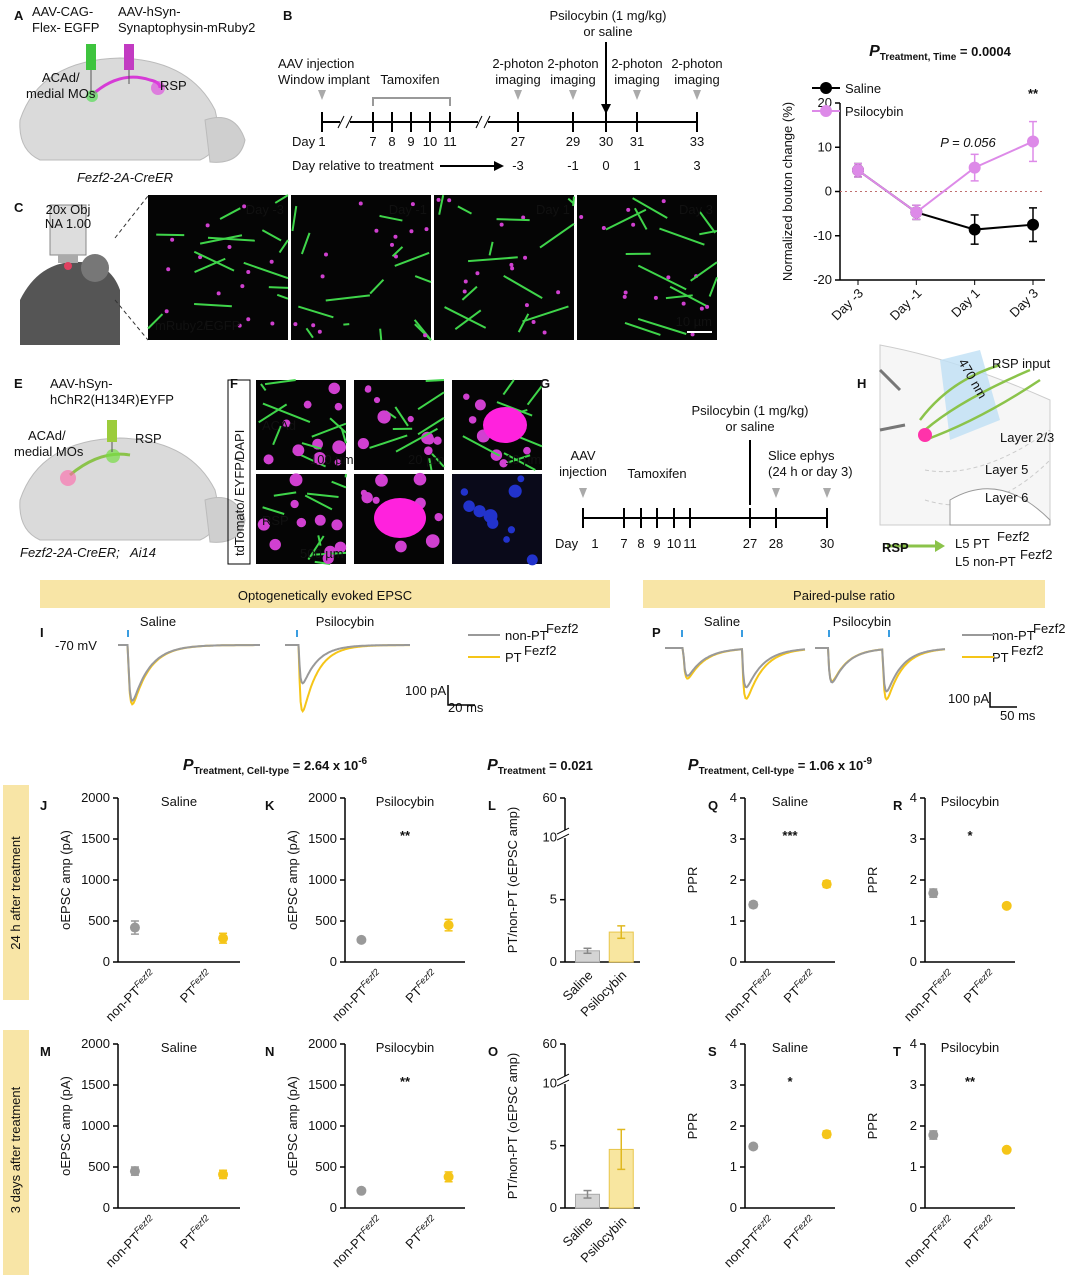 The width and height of the screenshot is (1069, 1280). I want to click on label: L5 non-PT, so click(985, 561).